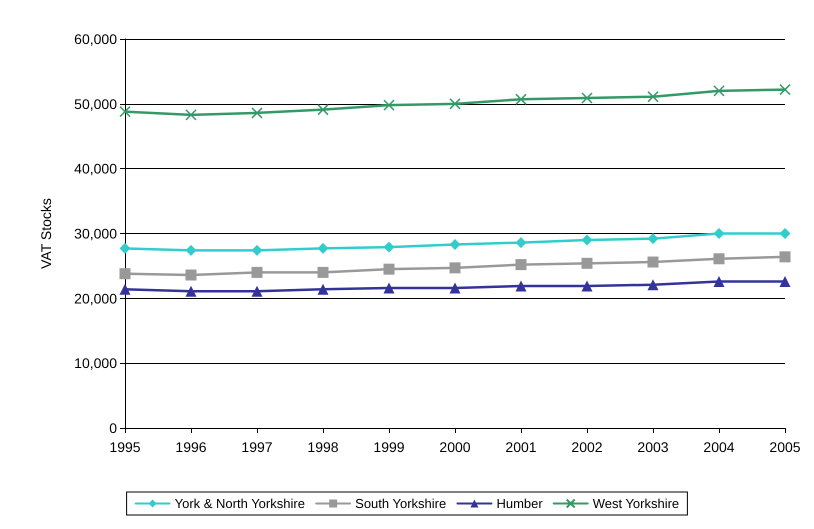 This screenshot has width=814, height=529. I want to click on x-tick-label: 2005, so click(785, 447).